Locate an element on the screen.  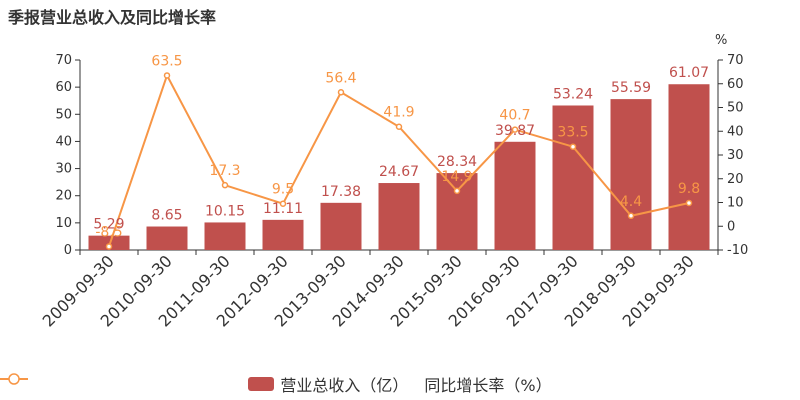
y-right-tick-label: -10 is located at coordinates (737, 250).